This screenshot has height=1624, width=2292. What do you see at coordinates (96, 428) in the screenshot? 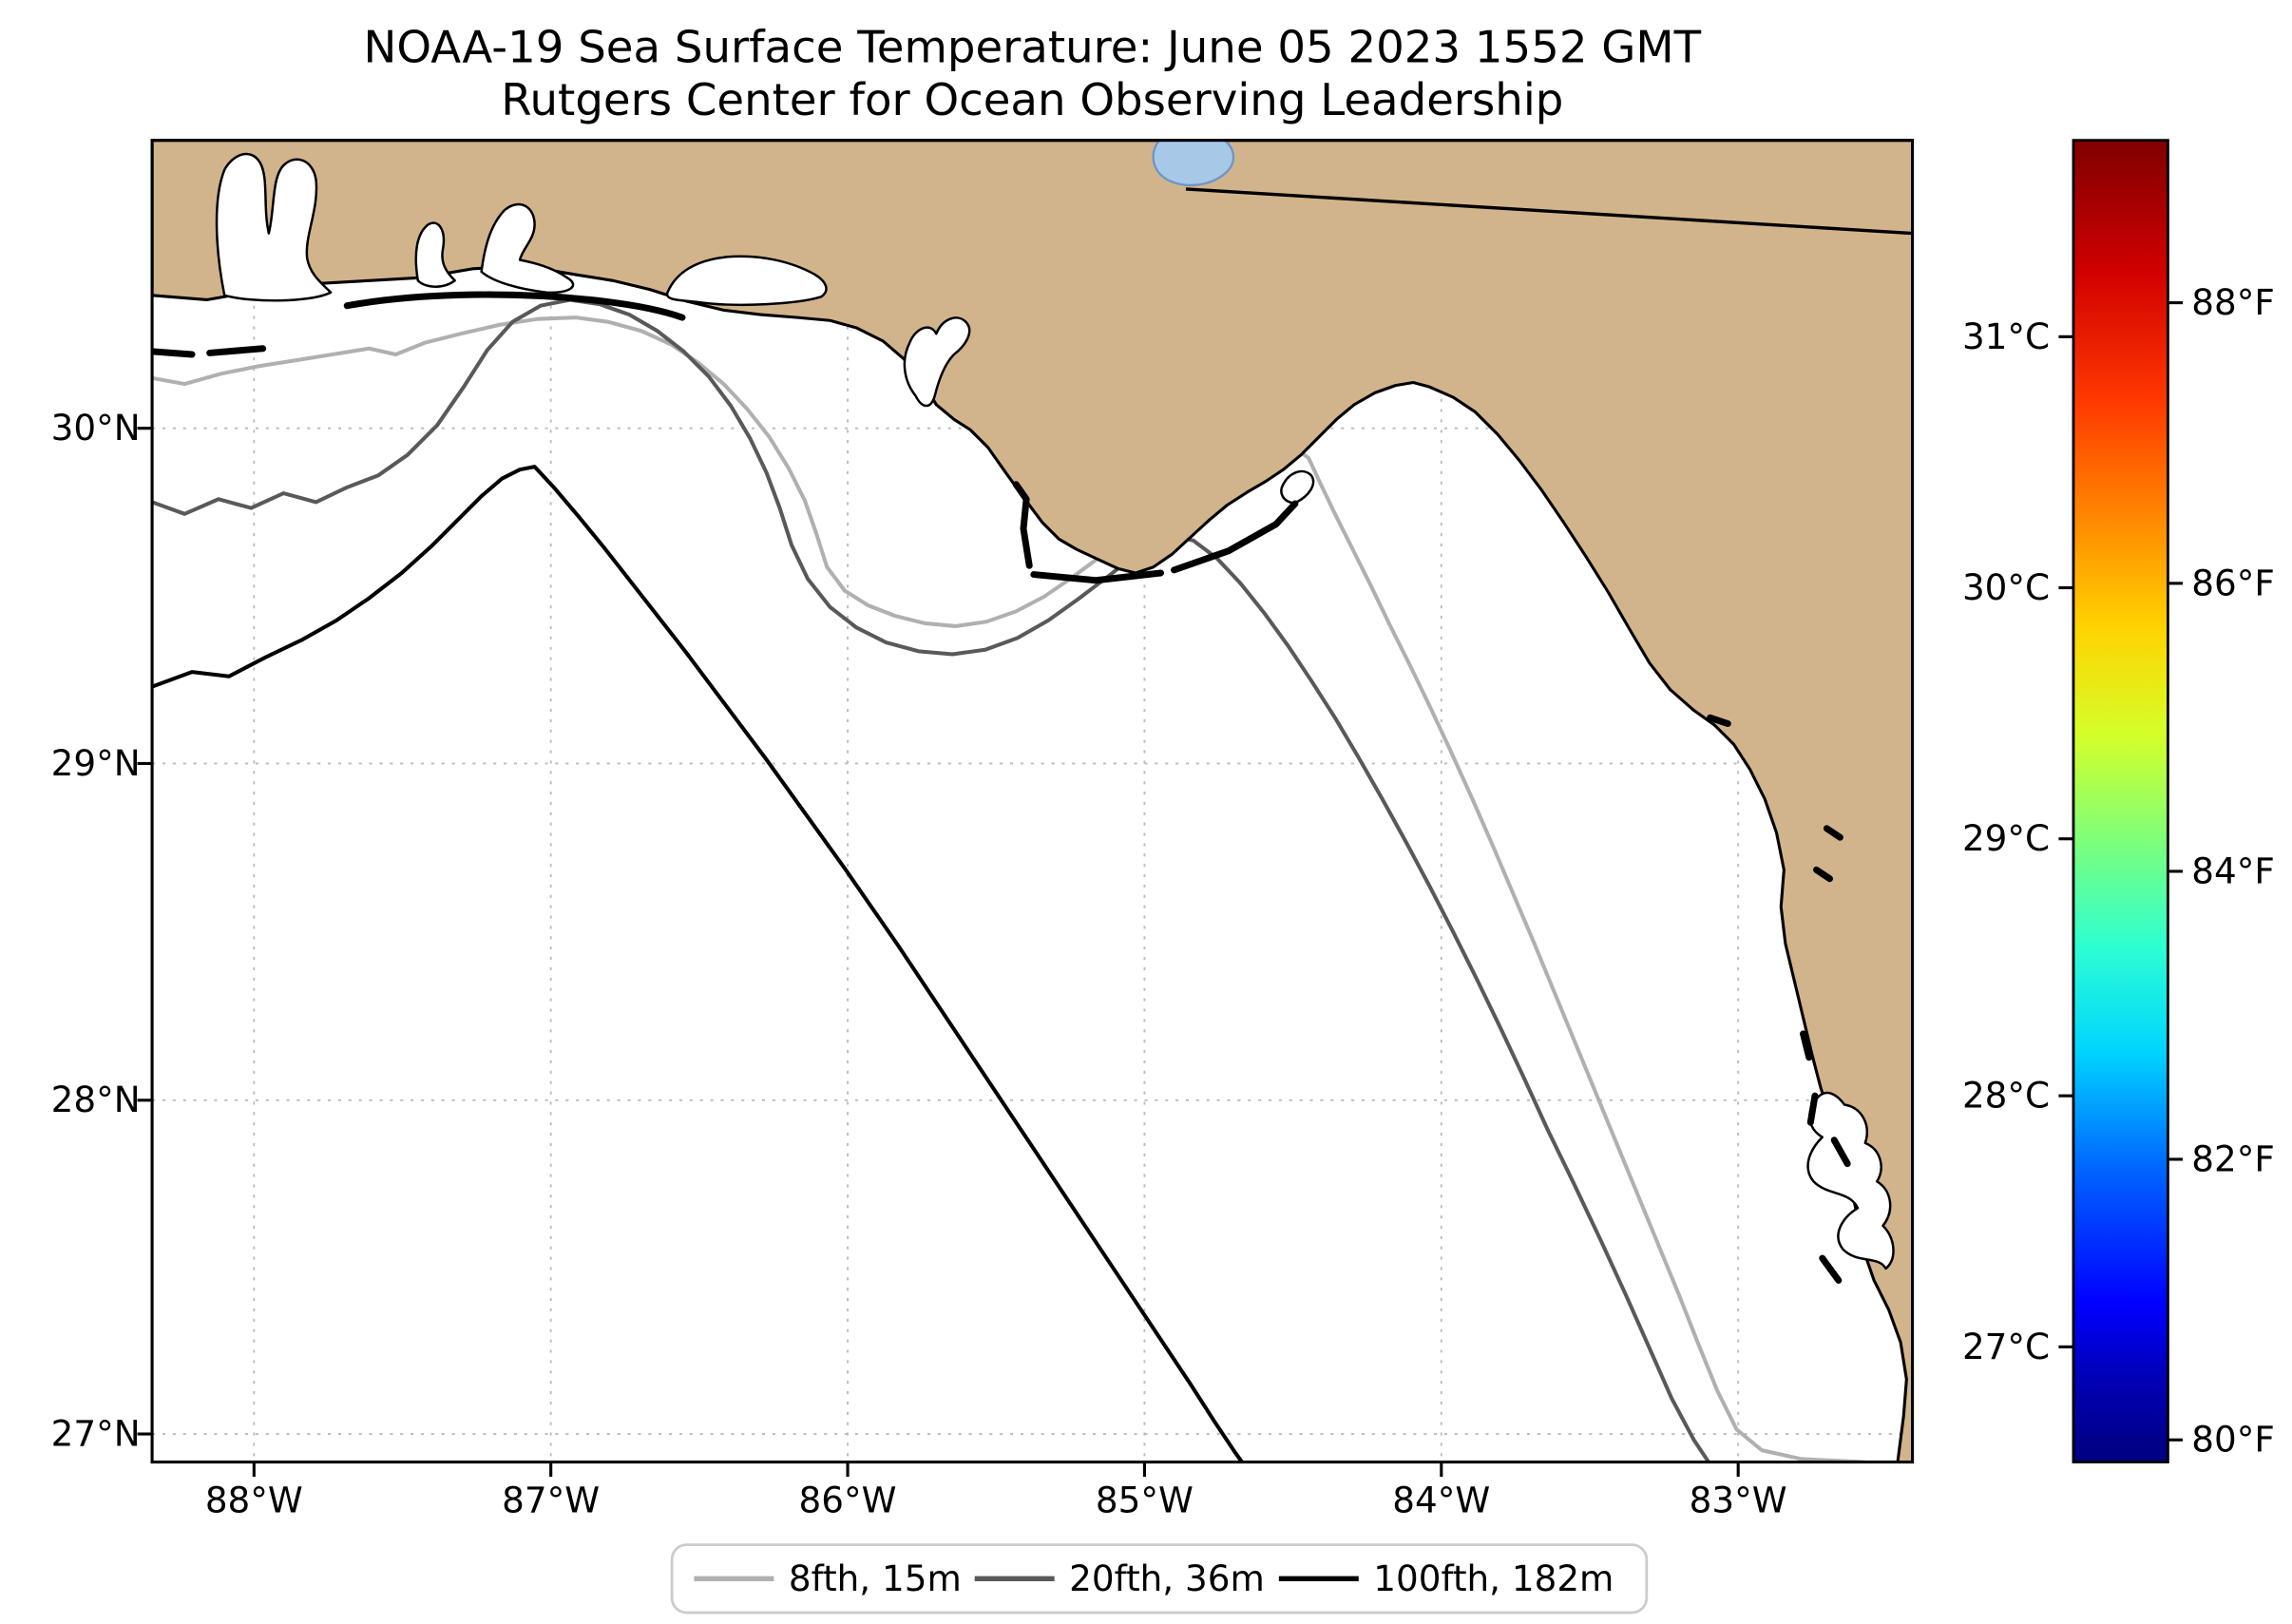
I see `y-tick-30n: 30°N` at bounding box center [96, 428].